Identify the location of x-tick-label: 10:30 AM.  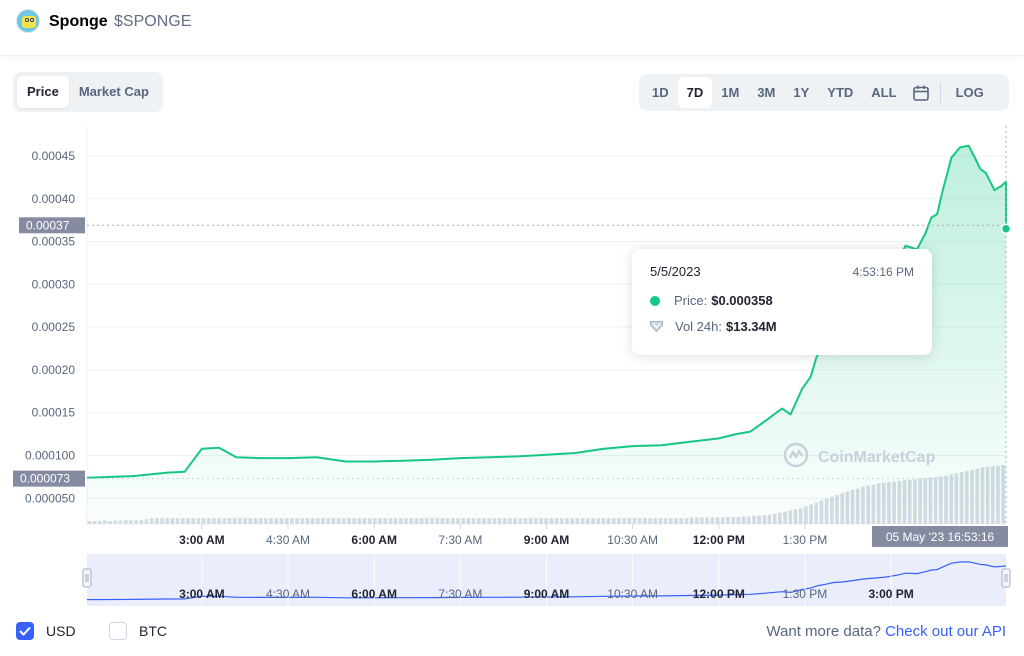
(632, 540).